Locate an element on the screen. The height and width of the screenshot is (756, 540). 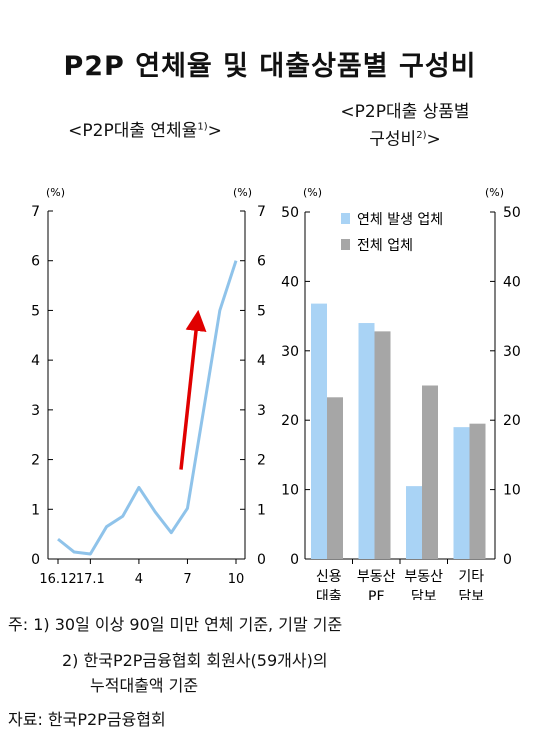
legend-label: 연체 발생 업체 is located at coordinates (400, 220).